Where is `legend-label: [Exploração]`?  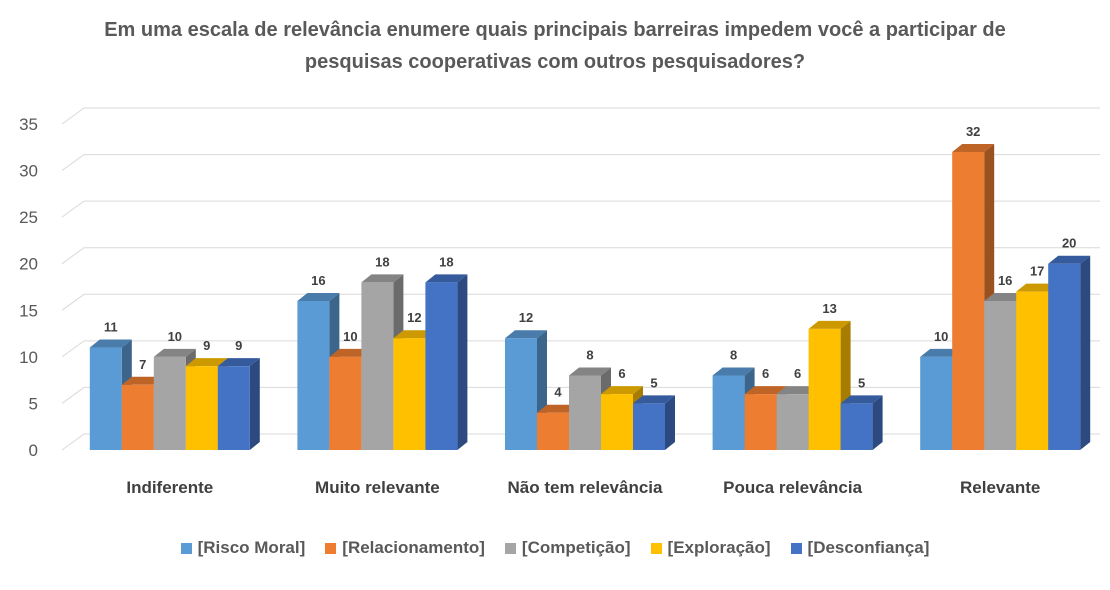 legend-label: [Exploração] is located at coordinates (719, 547).